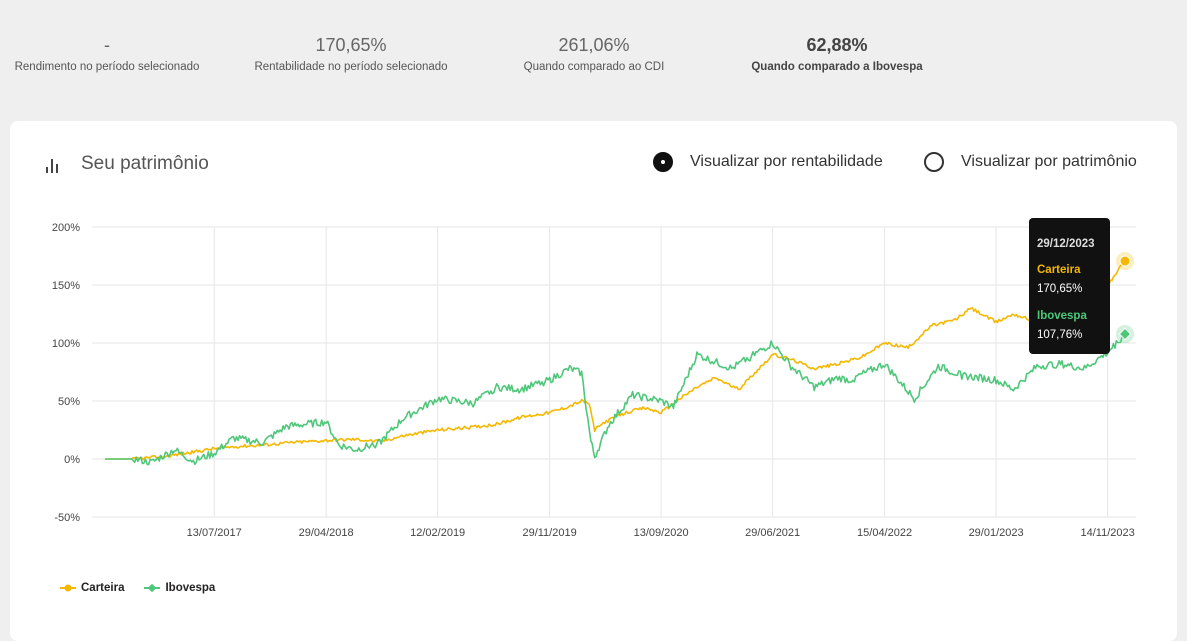  I want to click on radio-patrimonio: Visualizar por patrimônio, so click(1030, 162).